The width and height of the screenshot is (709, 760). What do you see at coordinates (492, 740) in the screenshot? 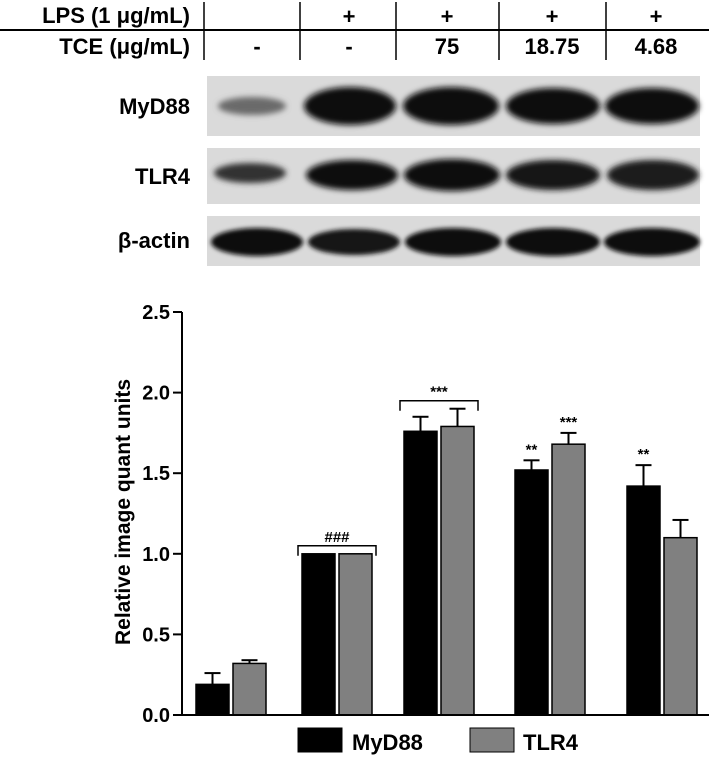
I see `legend-swatch-tlr4` at bounding box center [492, 740].